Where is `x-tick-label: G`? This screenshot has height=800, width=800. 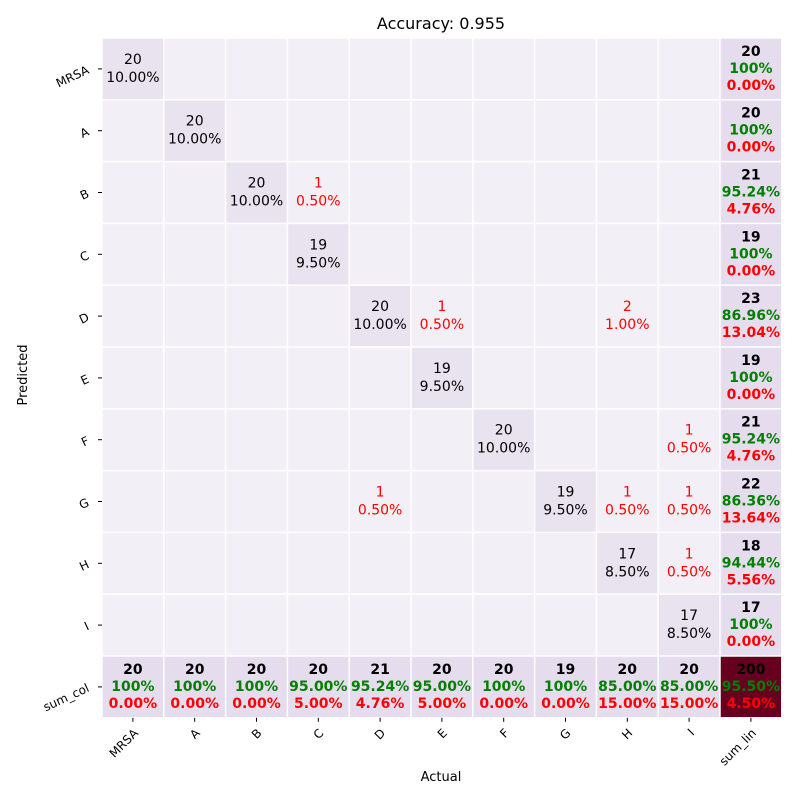 x-tick-label: G is located at coordinates (565, 734).